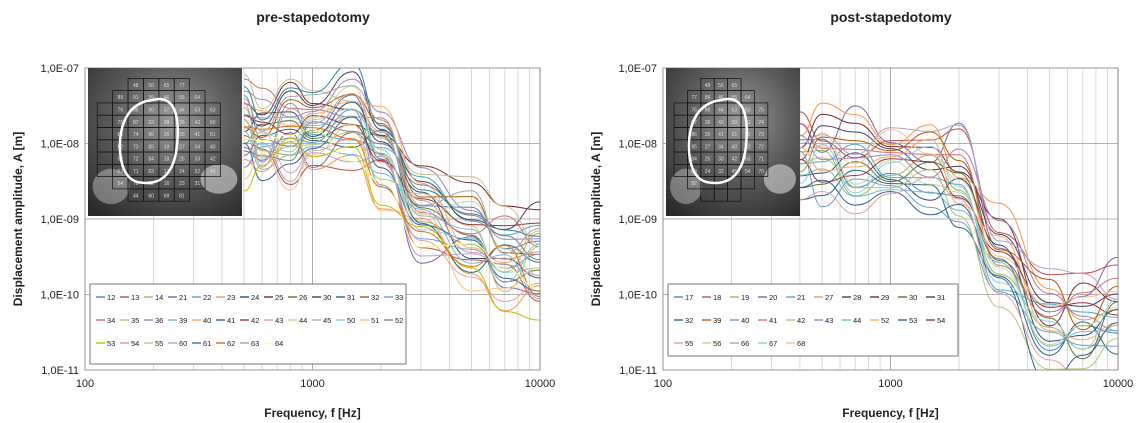 This screenshot has width=1136, height=423. Describe the element at coordinates (151, 98) in the screenshot. I see `photo-grid-number: 39` at that location.